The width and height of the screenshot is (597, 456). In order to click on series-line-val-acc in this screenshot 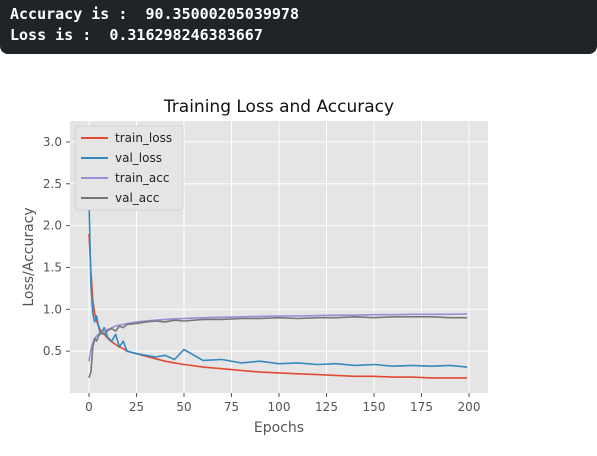, I will do `click(278, 347)`.